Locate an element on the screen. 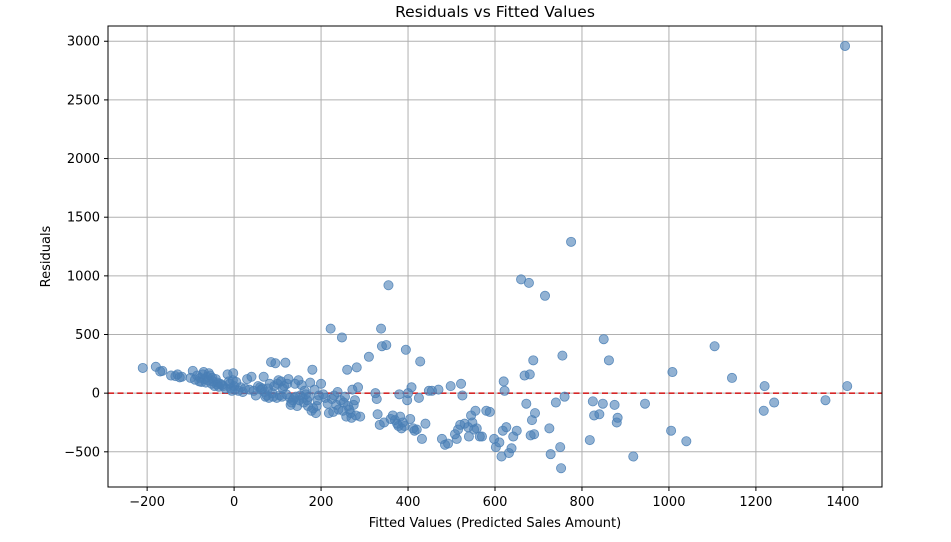 This screenshot has width=951, height=542. x-tick-label: 600 is located at coordinates (495, 502).